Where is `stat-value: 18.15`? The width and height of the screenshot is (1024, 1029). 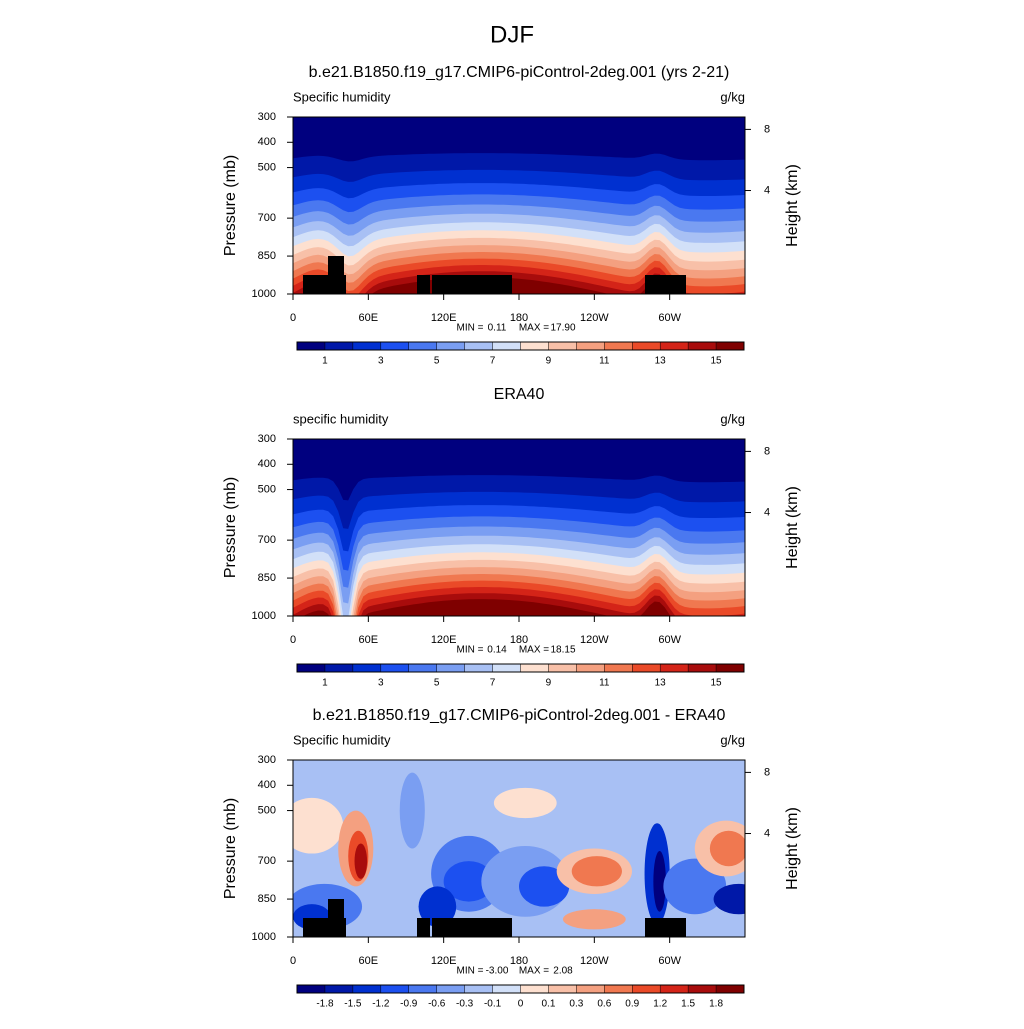 stat-value: 18.15 is located at coordinates (562, 650).